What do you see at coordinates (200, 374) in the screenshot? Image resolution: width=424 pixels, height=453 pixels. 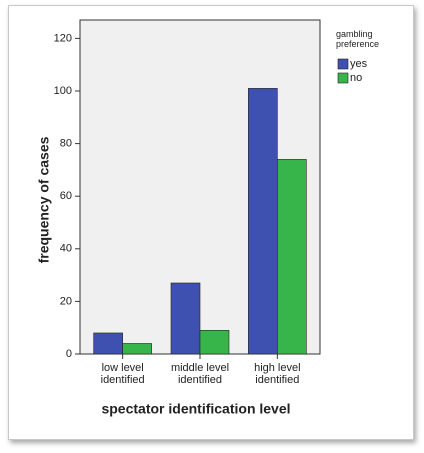 I see `x-tick-label: middle level identified` at bounding box center [200, 374].